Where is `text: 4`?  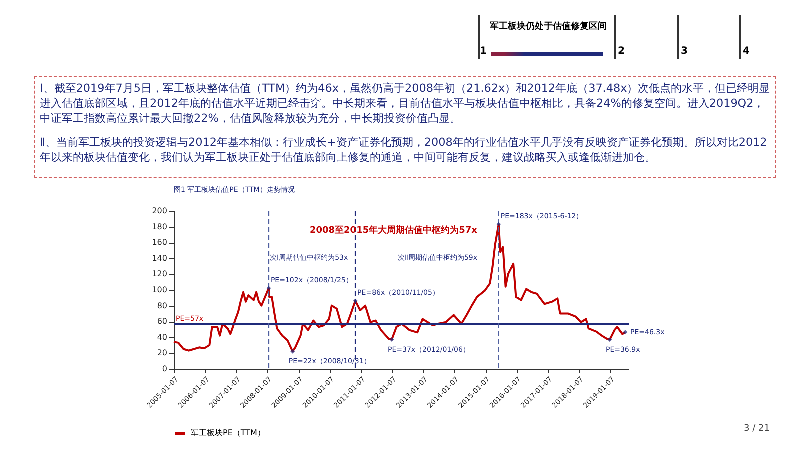
text: 4 is located at coordinates (746, 51).